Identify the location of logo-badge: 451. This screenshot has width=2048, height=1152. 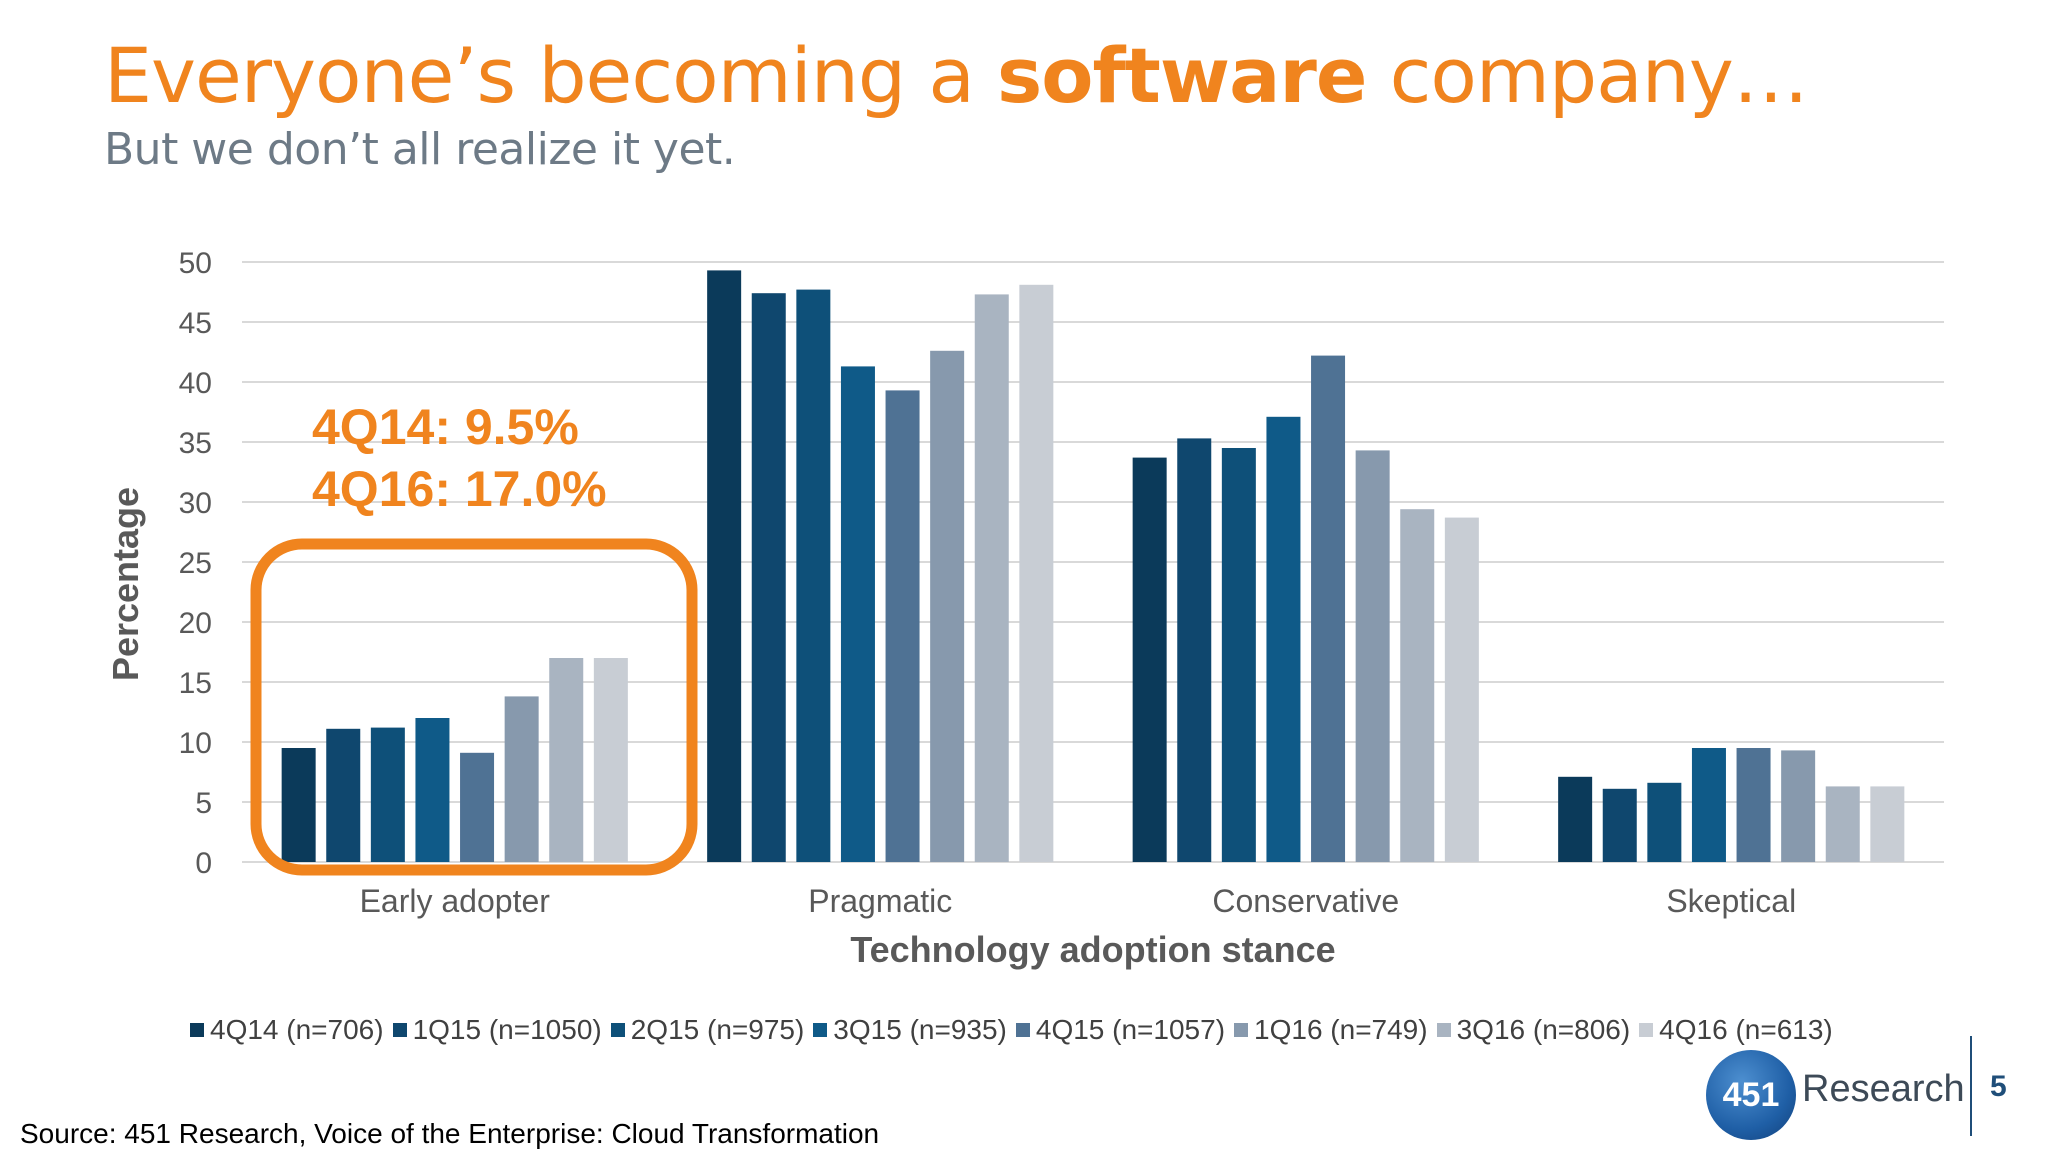
(1751, 1095).